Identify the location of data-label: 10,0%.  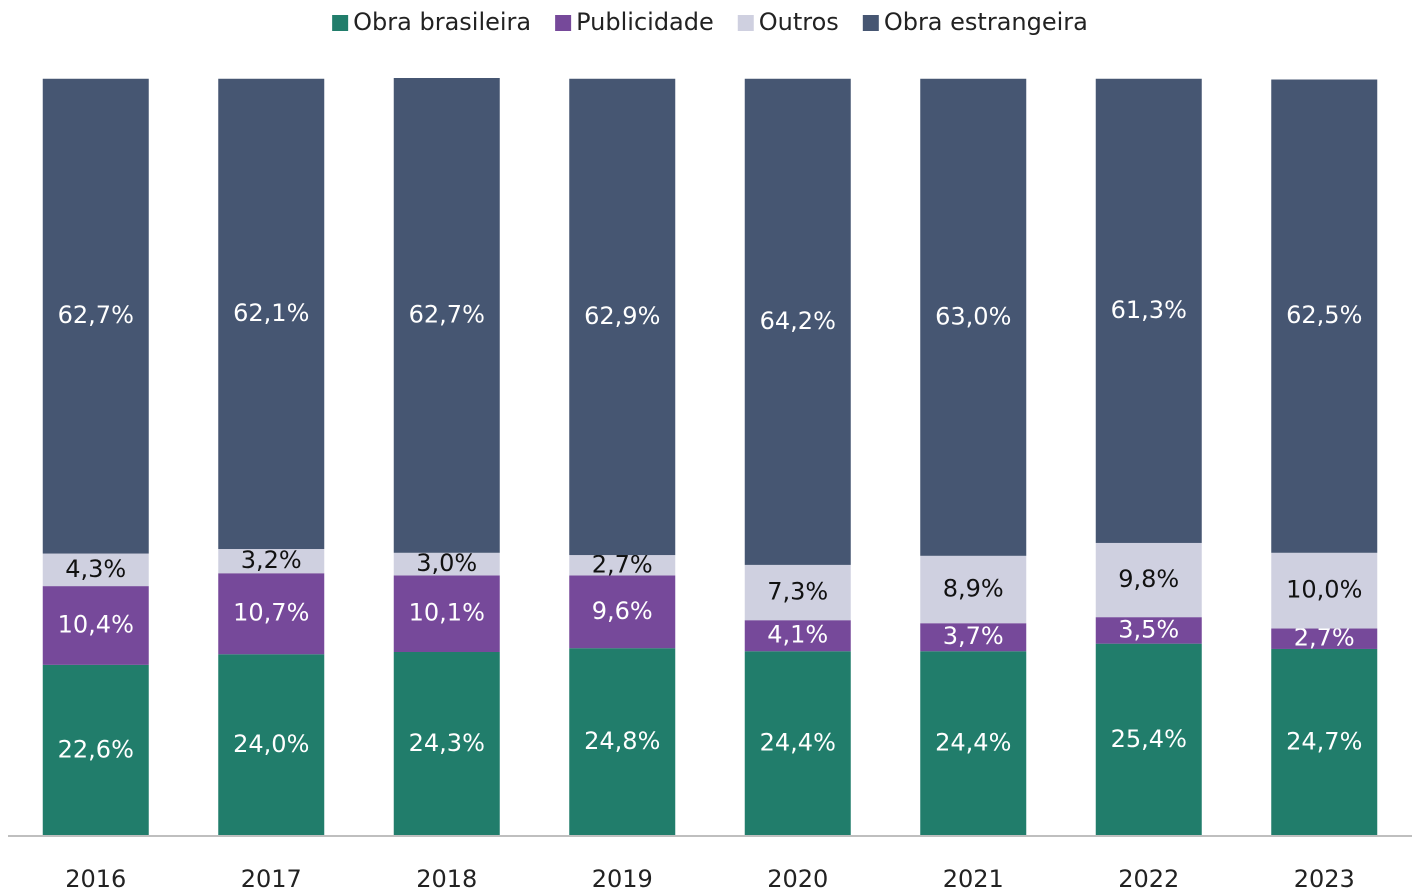
(1324, 590).